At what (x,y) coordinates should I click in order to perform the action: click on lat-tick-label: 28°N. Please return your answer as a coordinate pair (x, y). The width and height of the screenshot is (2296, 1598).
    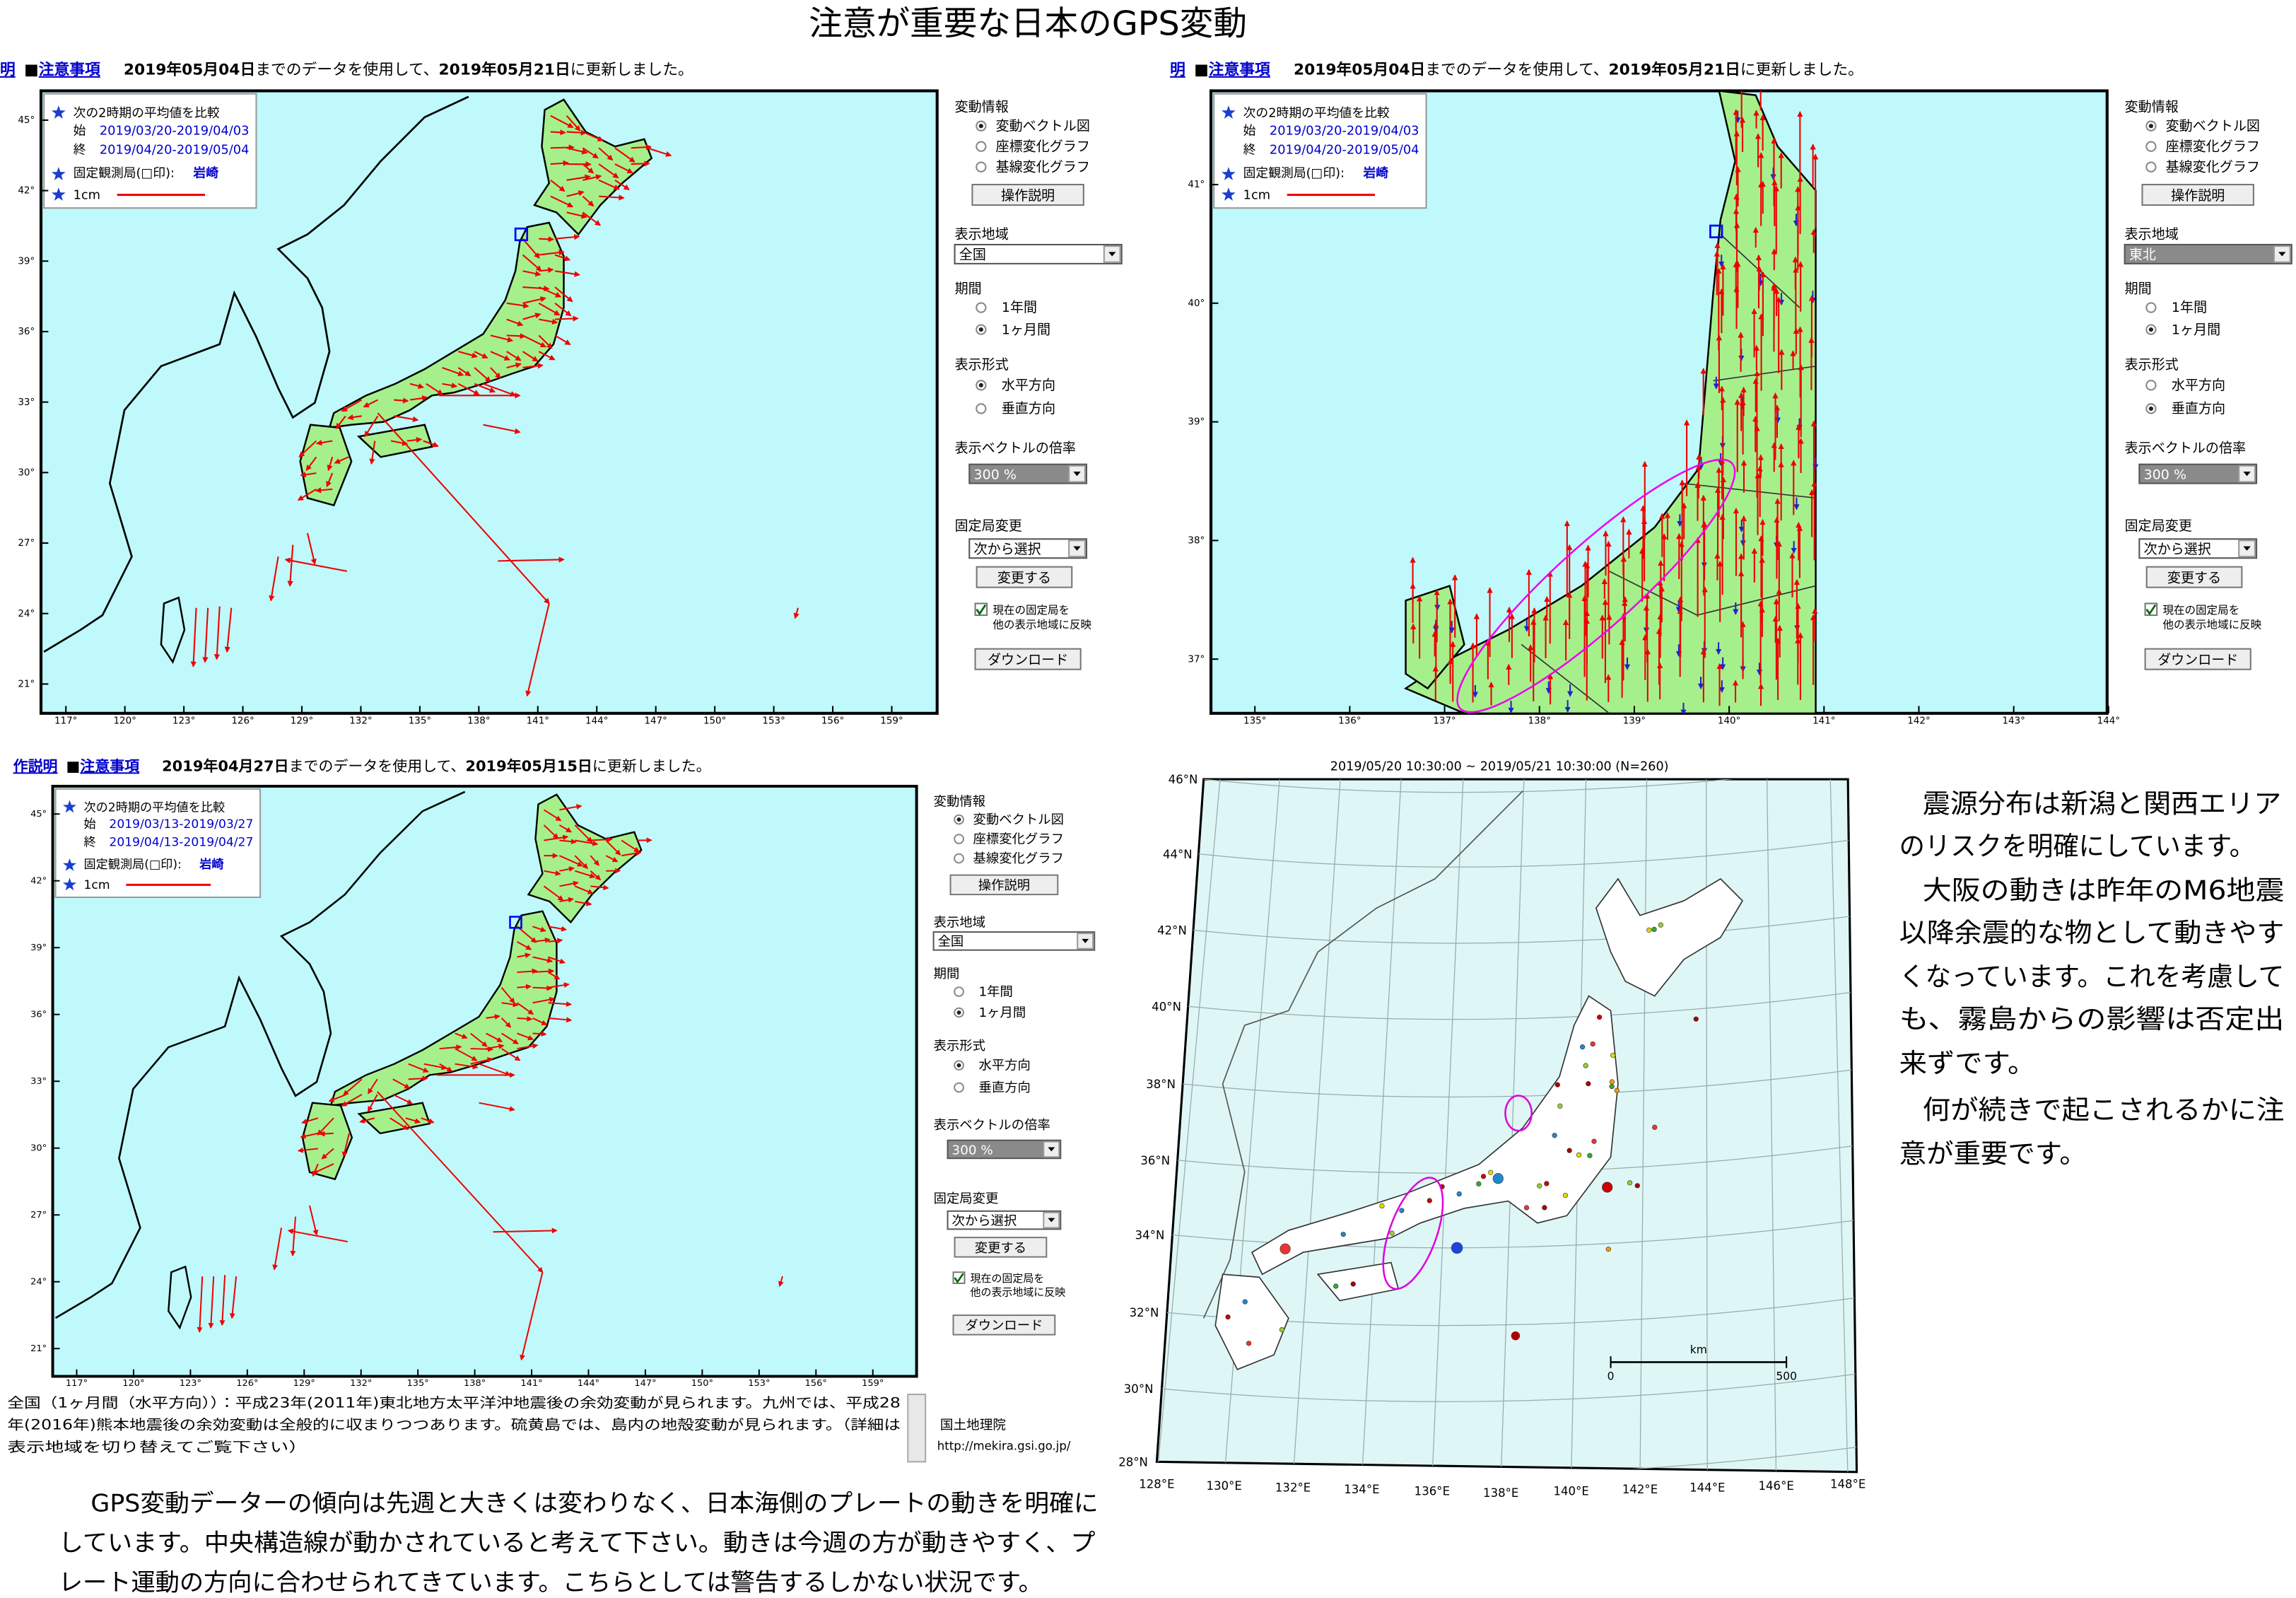
    Looking at the image, I should click on (1133, 1462).